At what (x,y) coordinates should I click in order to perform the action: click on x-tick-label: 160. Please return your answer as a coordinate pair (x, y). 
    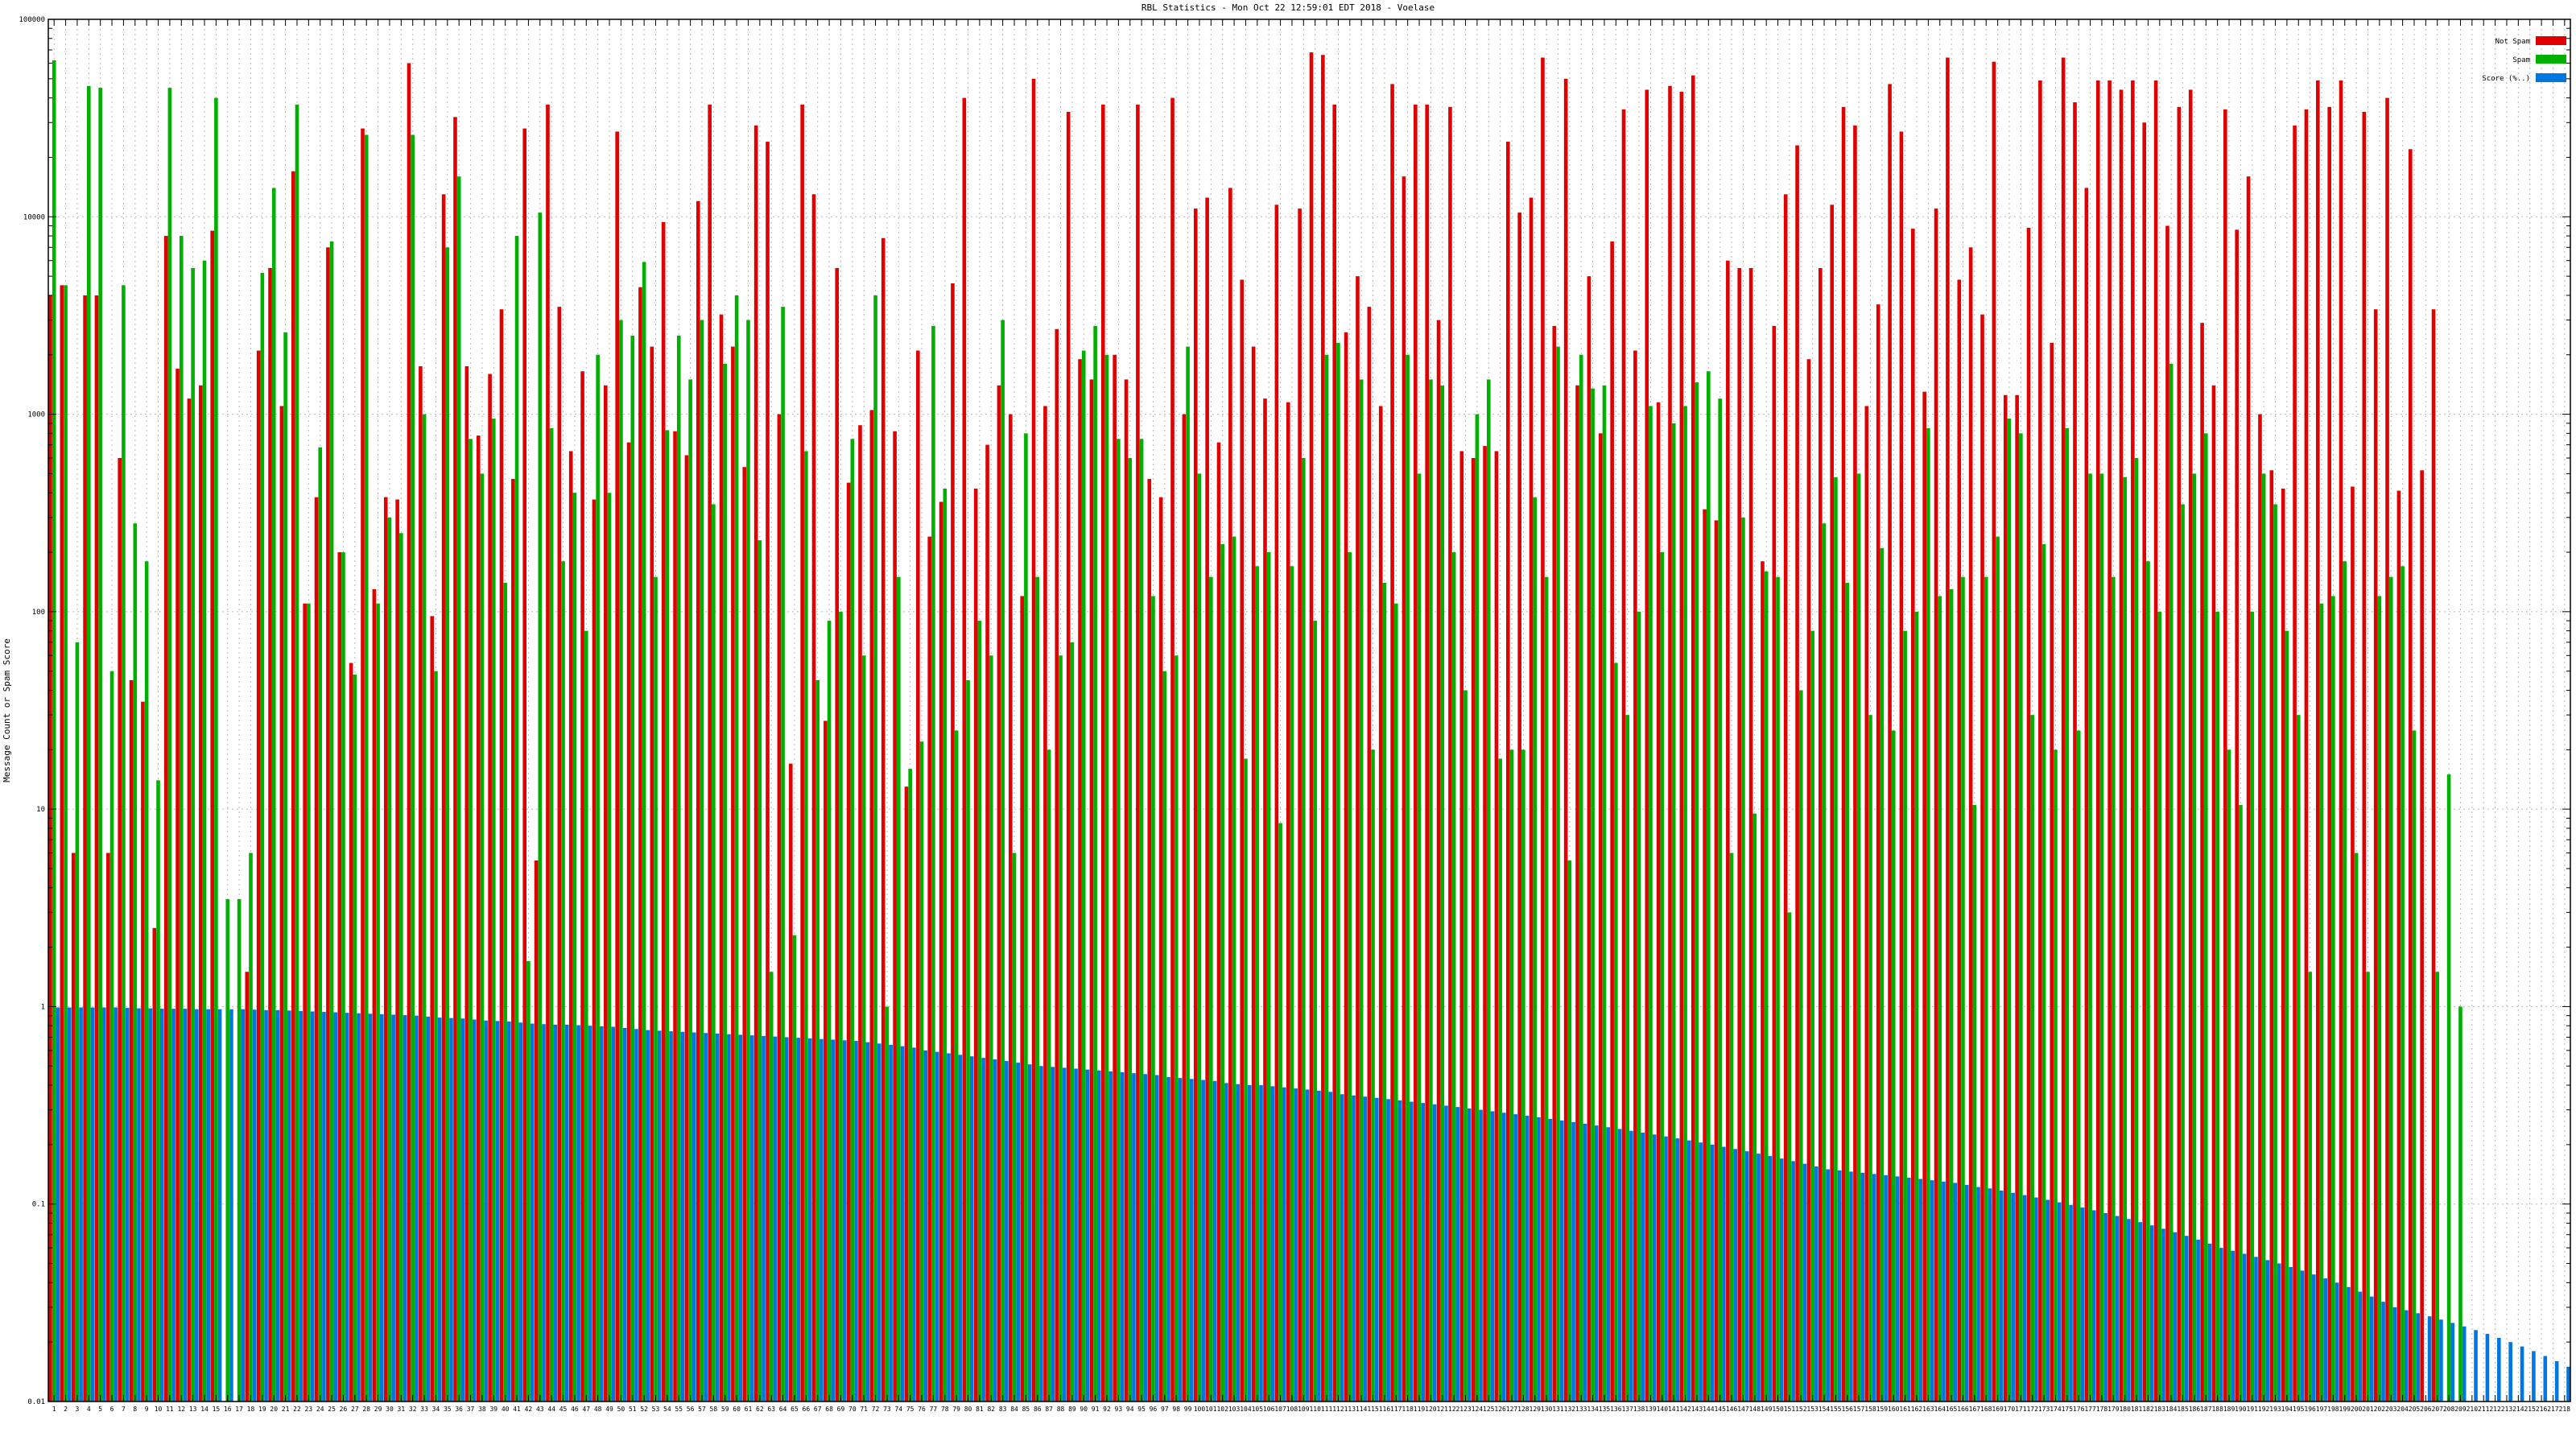
    Looking at the image, I should click on (1894, 1409).